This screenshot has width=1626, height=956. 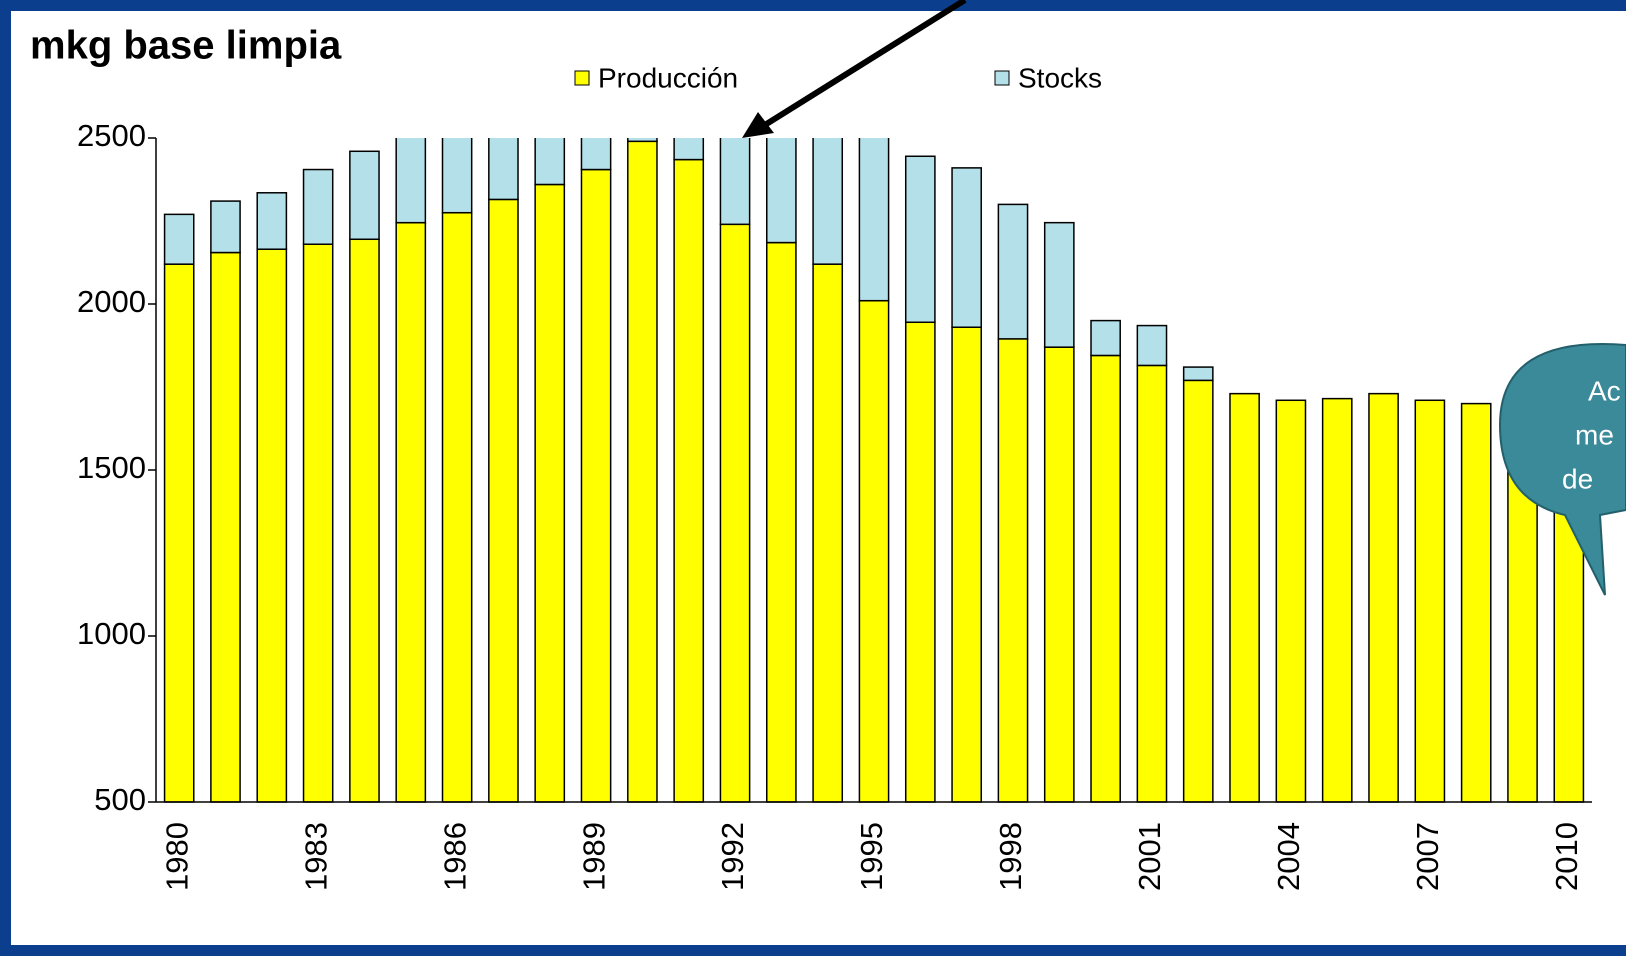 I want to click on y-tick-label: 1000, so click(x=111, y=633).